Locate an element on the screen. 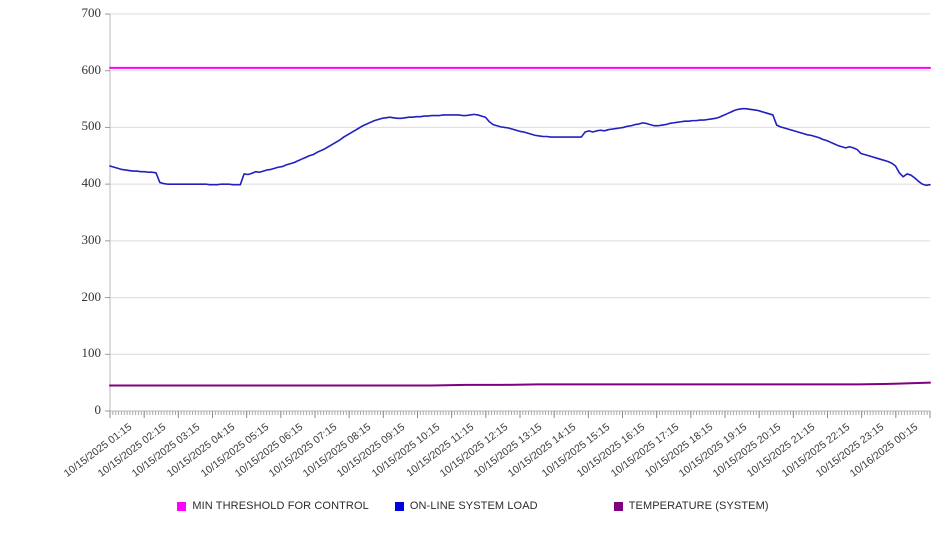 Image resolution: width=946 pixels, height=551 pixels. x-axis-major-tick-group is located at coordinates (520, 414).